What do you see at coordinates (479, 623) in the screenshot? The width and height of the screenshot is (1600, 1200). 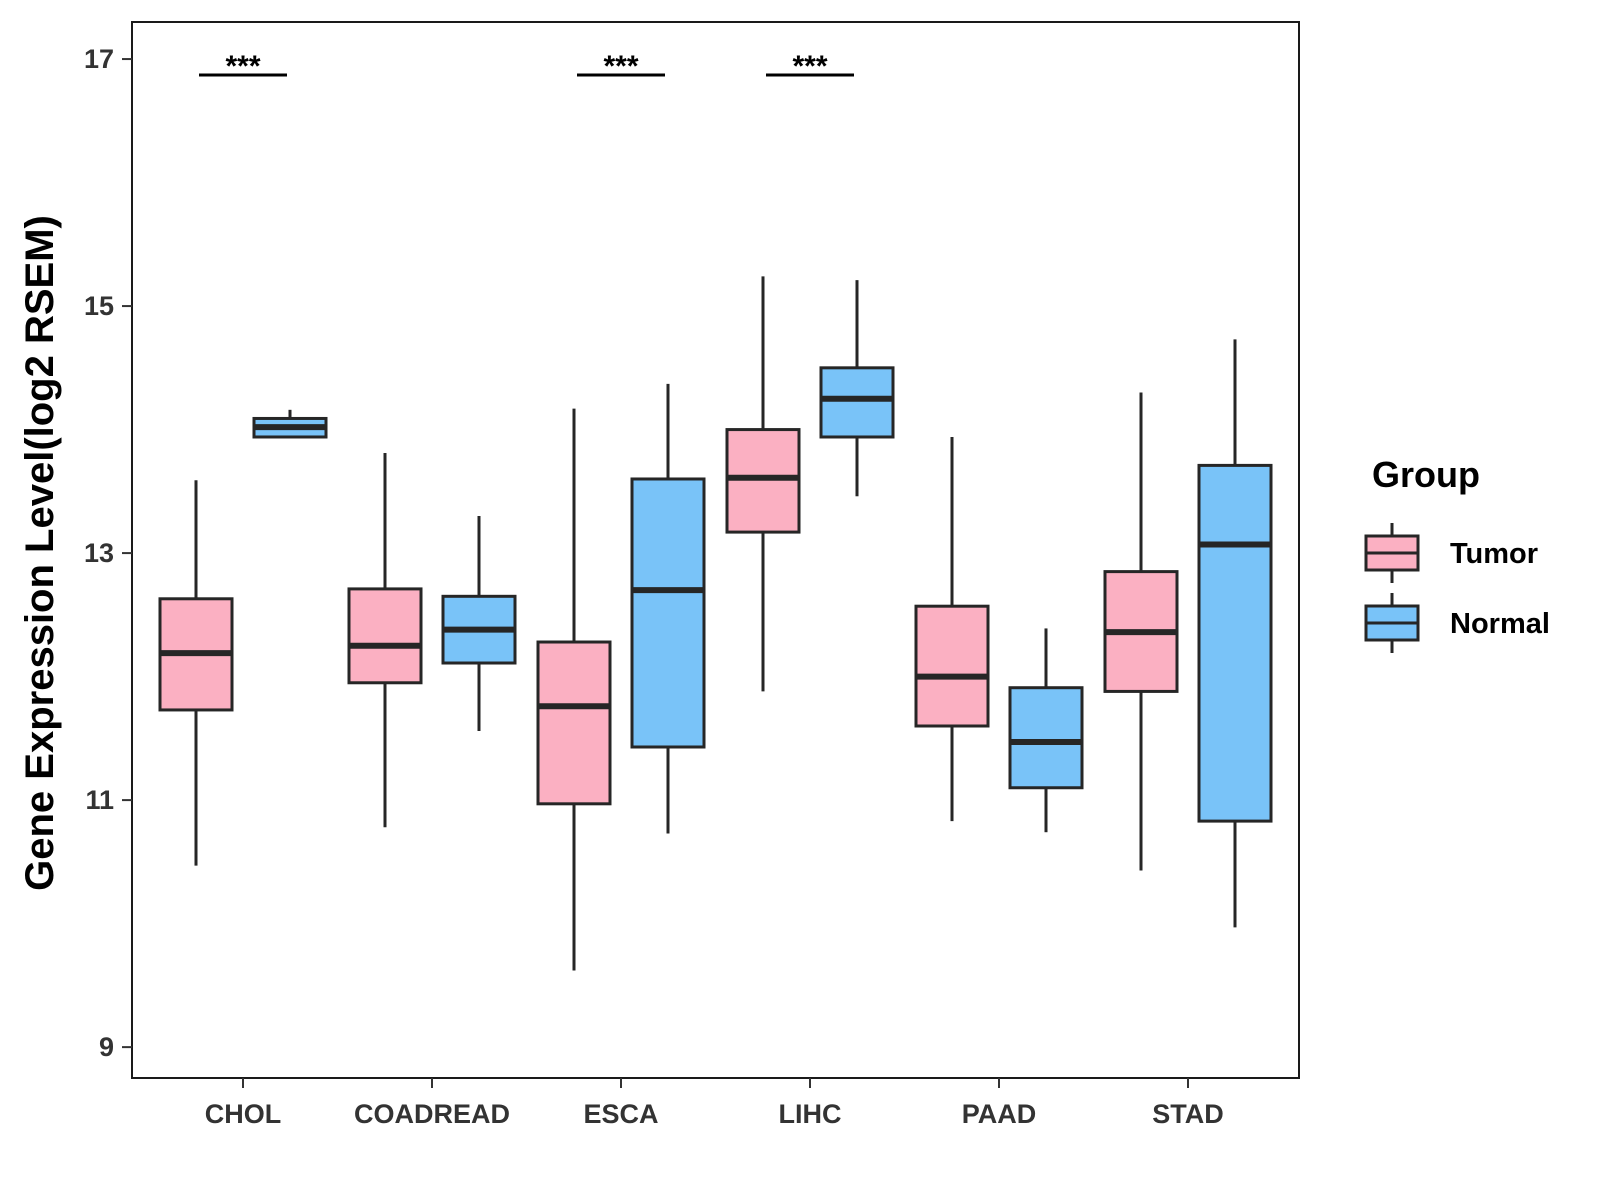 I see `normal-coadread-box` at bounding box center [479, 623].